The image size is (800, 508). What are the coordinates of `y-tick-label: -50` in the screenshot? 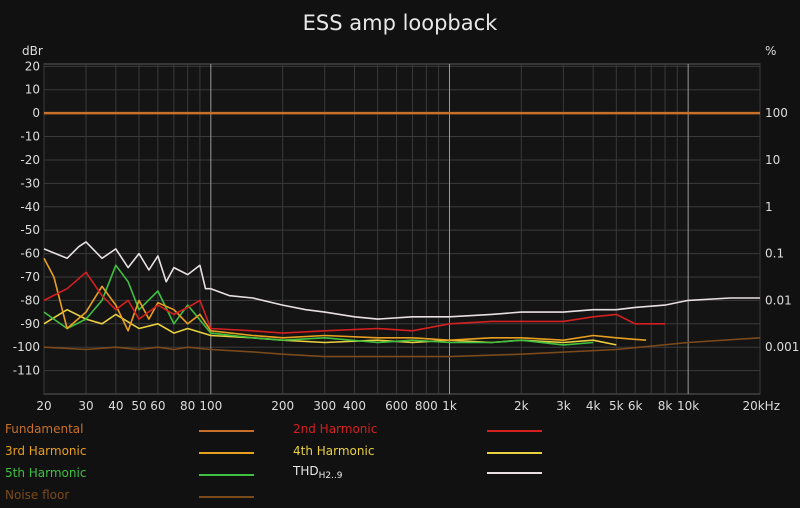 It's located at (30, 230).